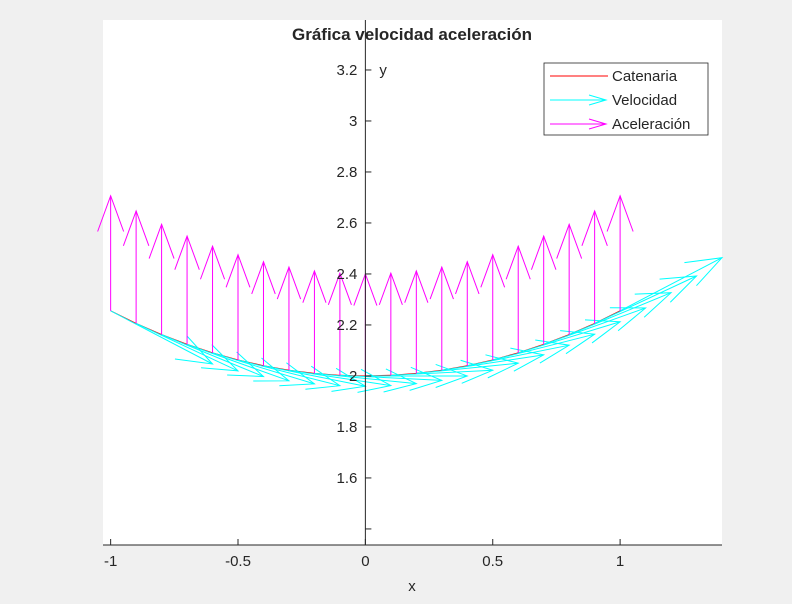 This screenshot has width=792, height=604. What do you see at coordinates (347, 223) in the screenshot?
I see `y-tick-label: 2.6` at bounding box center [347, 223].